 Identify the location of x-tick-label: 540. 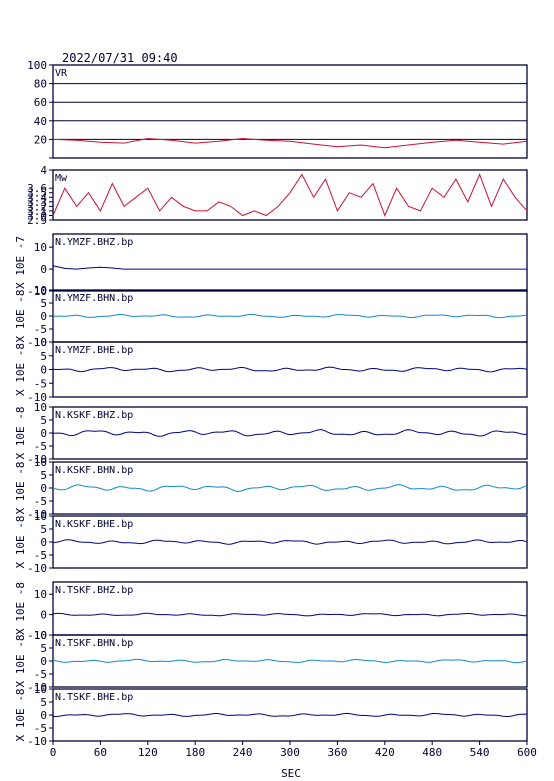
(480, 752).